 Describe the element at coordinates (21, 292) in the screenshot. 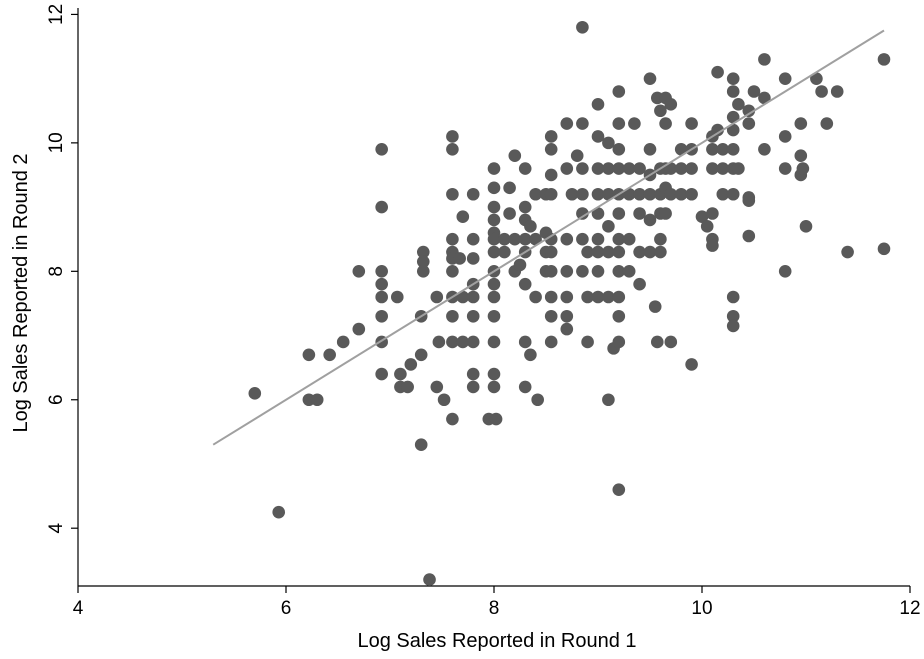

I see `y-axis-title: Log Sales Reported in Round 2` at that location.